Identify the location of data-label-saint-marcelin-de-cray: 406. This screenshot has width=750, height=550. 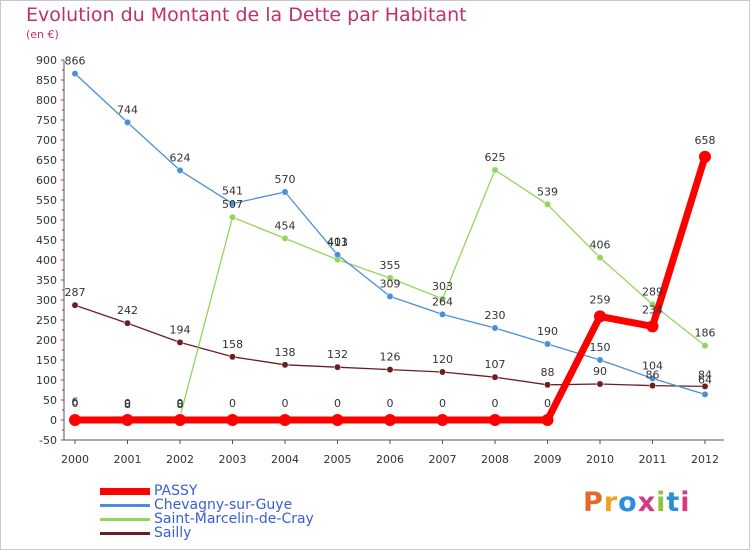
(600, 245).